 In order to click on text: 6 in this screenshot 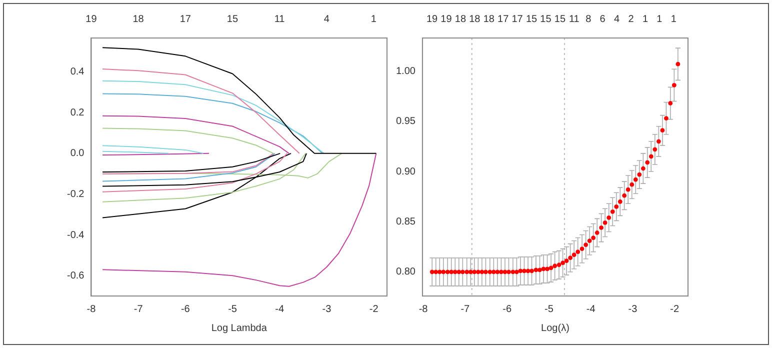, I will do `click(603, 19)`.